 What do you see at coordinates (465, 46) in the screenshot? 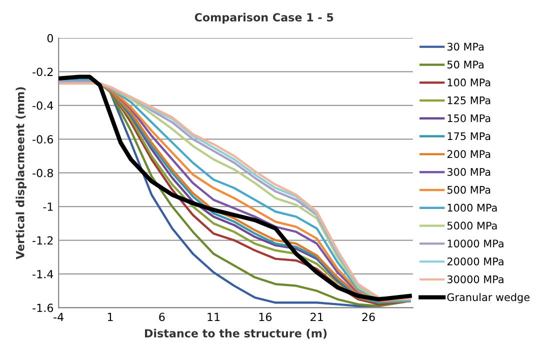
I see `legend-label: 30 MPa` at bounding box center [465, 46].